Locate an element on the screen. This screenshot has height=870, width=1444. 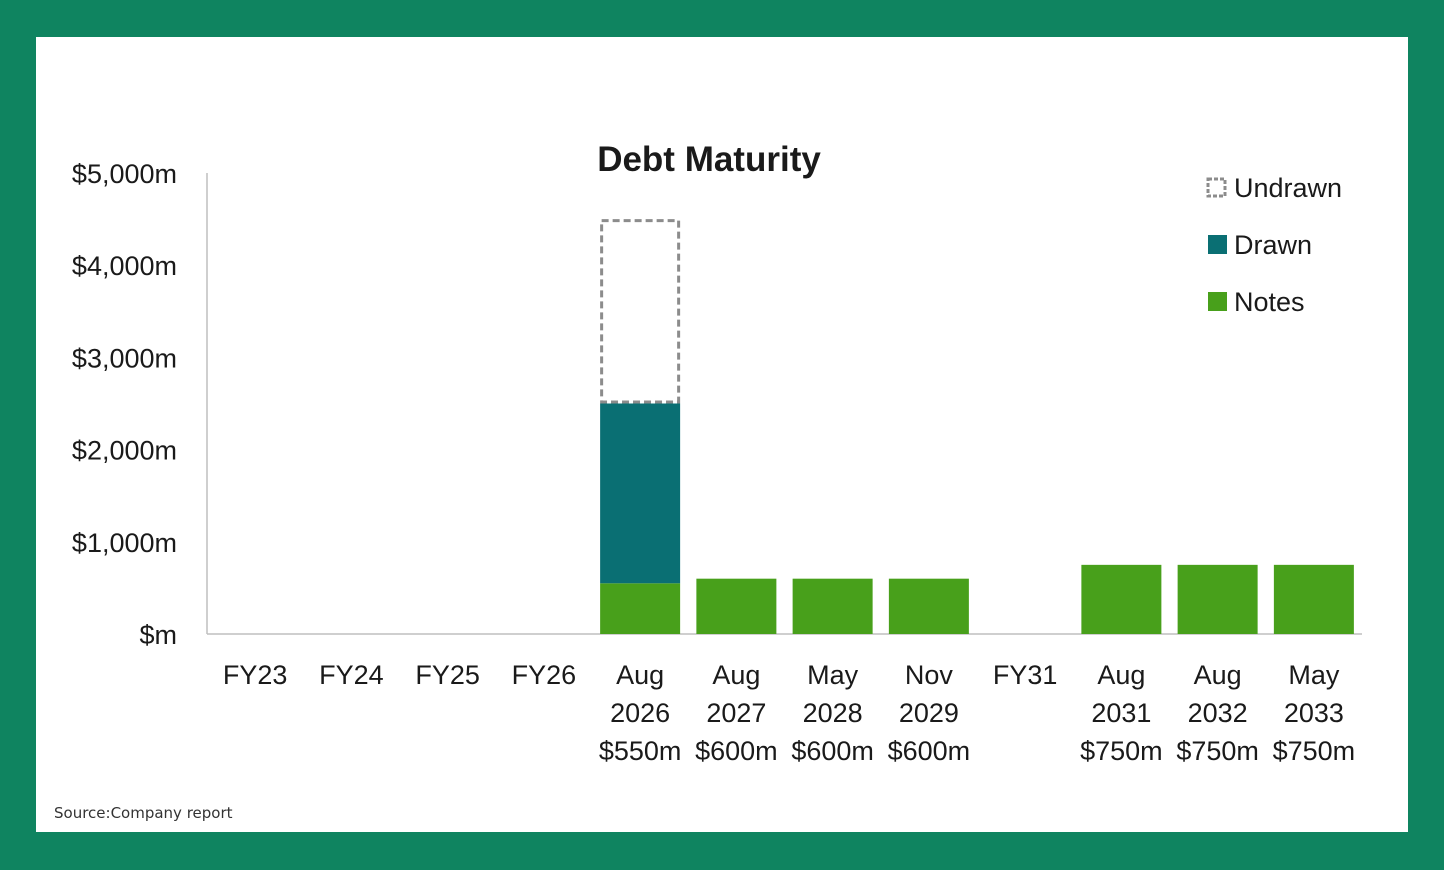
source-note: Source:Company report is located at coordinates (143, 813).